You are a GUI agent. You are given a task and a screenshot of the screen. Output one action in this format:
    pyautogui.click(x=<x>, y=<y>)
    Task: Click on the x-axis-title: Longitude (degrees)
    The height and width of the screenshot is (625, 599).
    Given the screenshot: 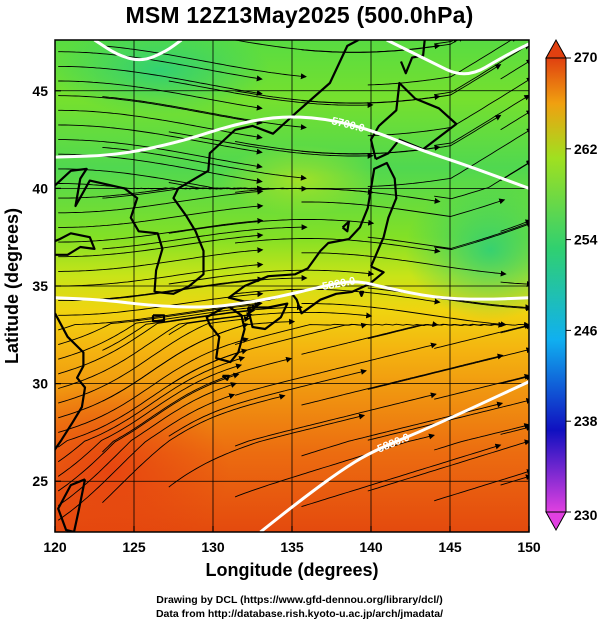 What is the action you would take?
    pyautogui.click(x=291, y=570)
    